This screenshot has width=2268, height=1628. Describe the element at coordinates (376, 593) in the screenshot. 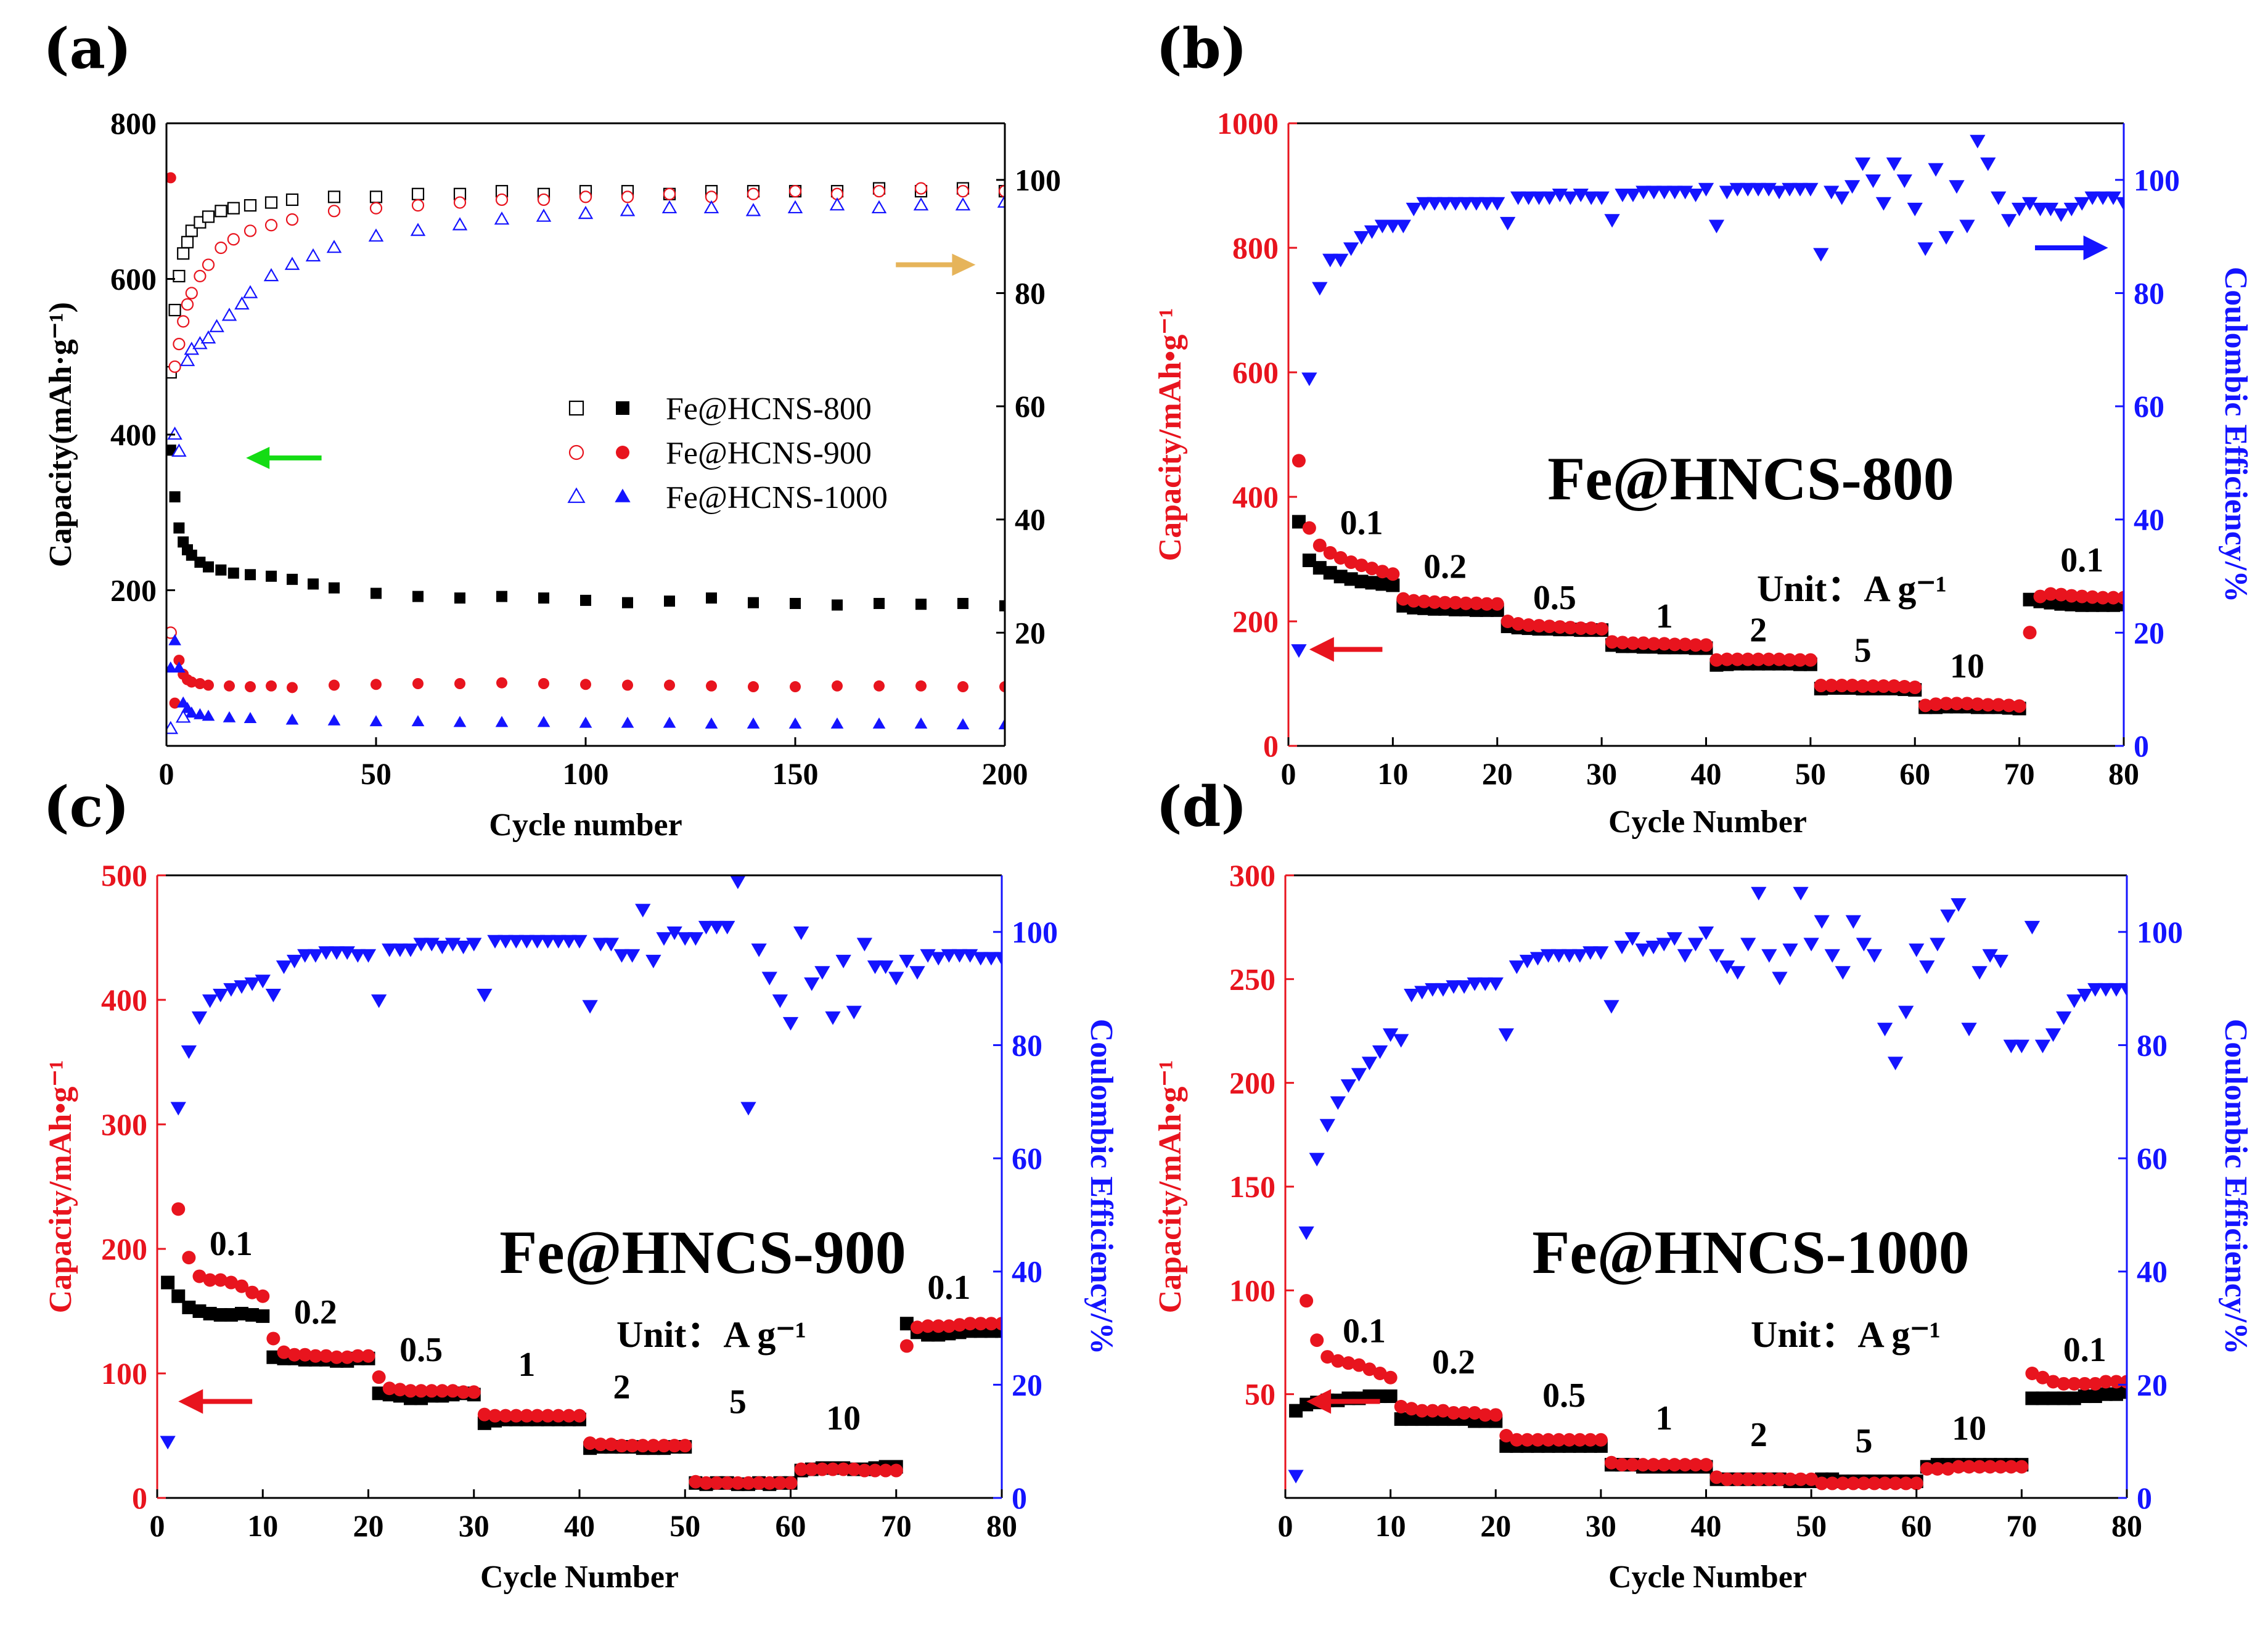

I see `data-point-fe-hcns-800-capacity` at that location.